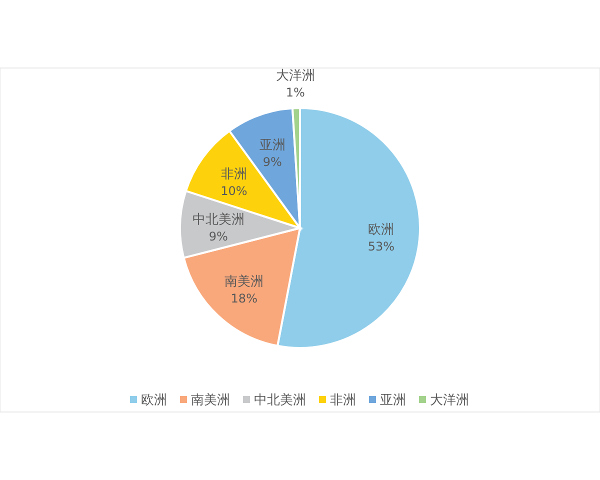  Describe the element at coordinates (381, 247) in the screenshot. I see `data-label: 53%` at that location.